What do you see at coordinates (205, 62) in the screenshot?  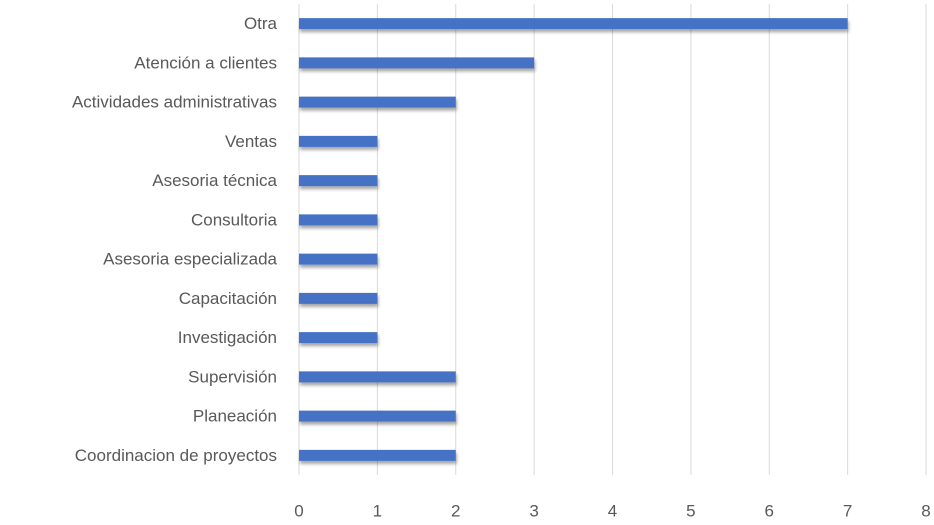 I see `y-tick-label: Atención a clientes` at bounding box center [205, 62].